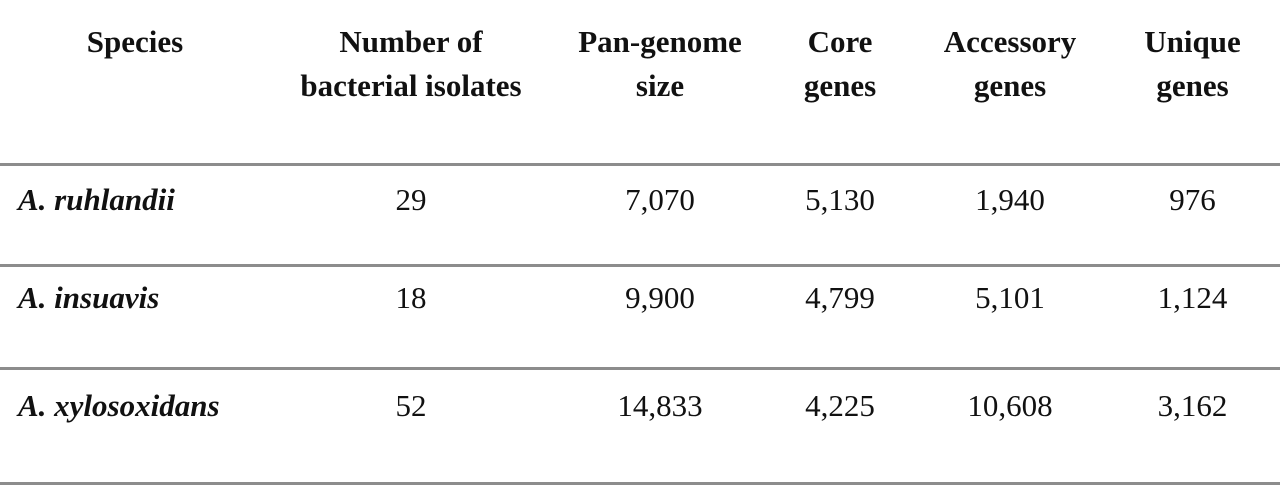 Image resolution: width=1280 pixels, height=488 pixels. Describe the element at coordinates (1010, 405) in the screenshot. I see `accessory-genes-cell: 10,608` at that location.